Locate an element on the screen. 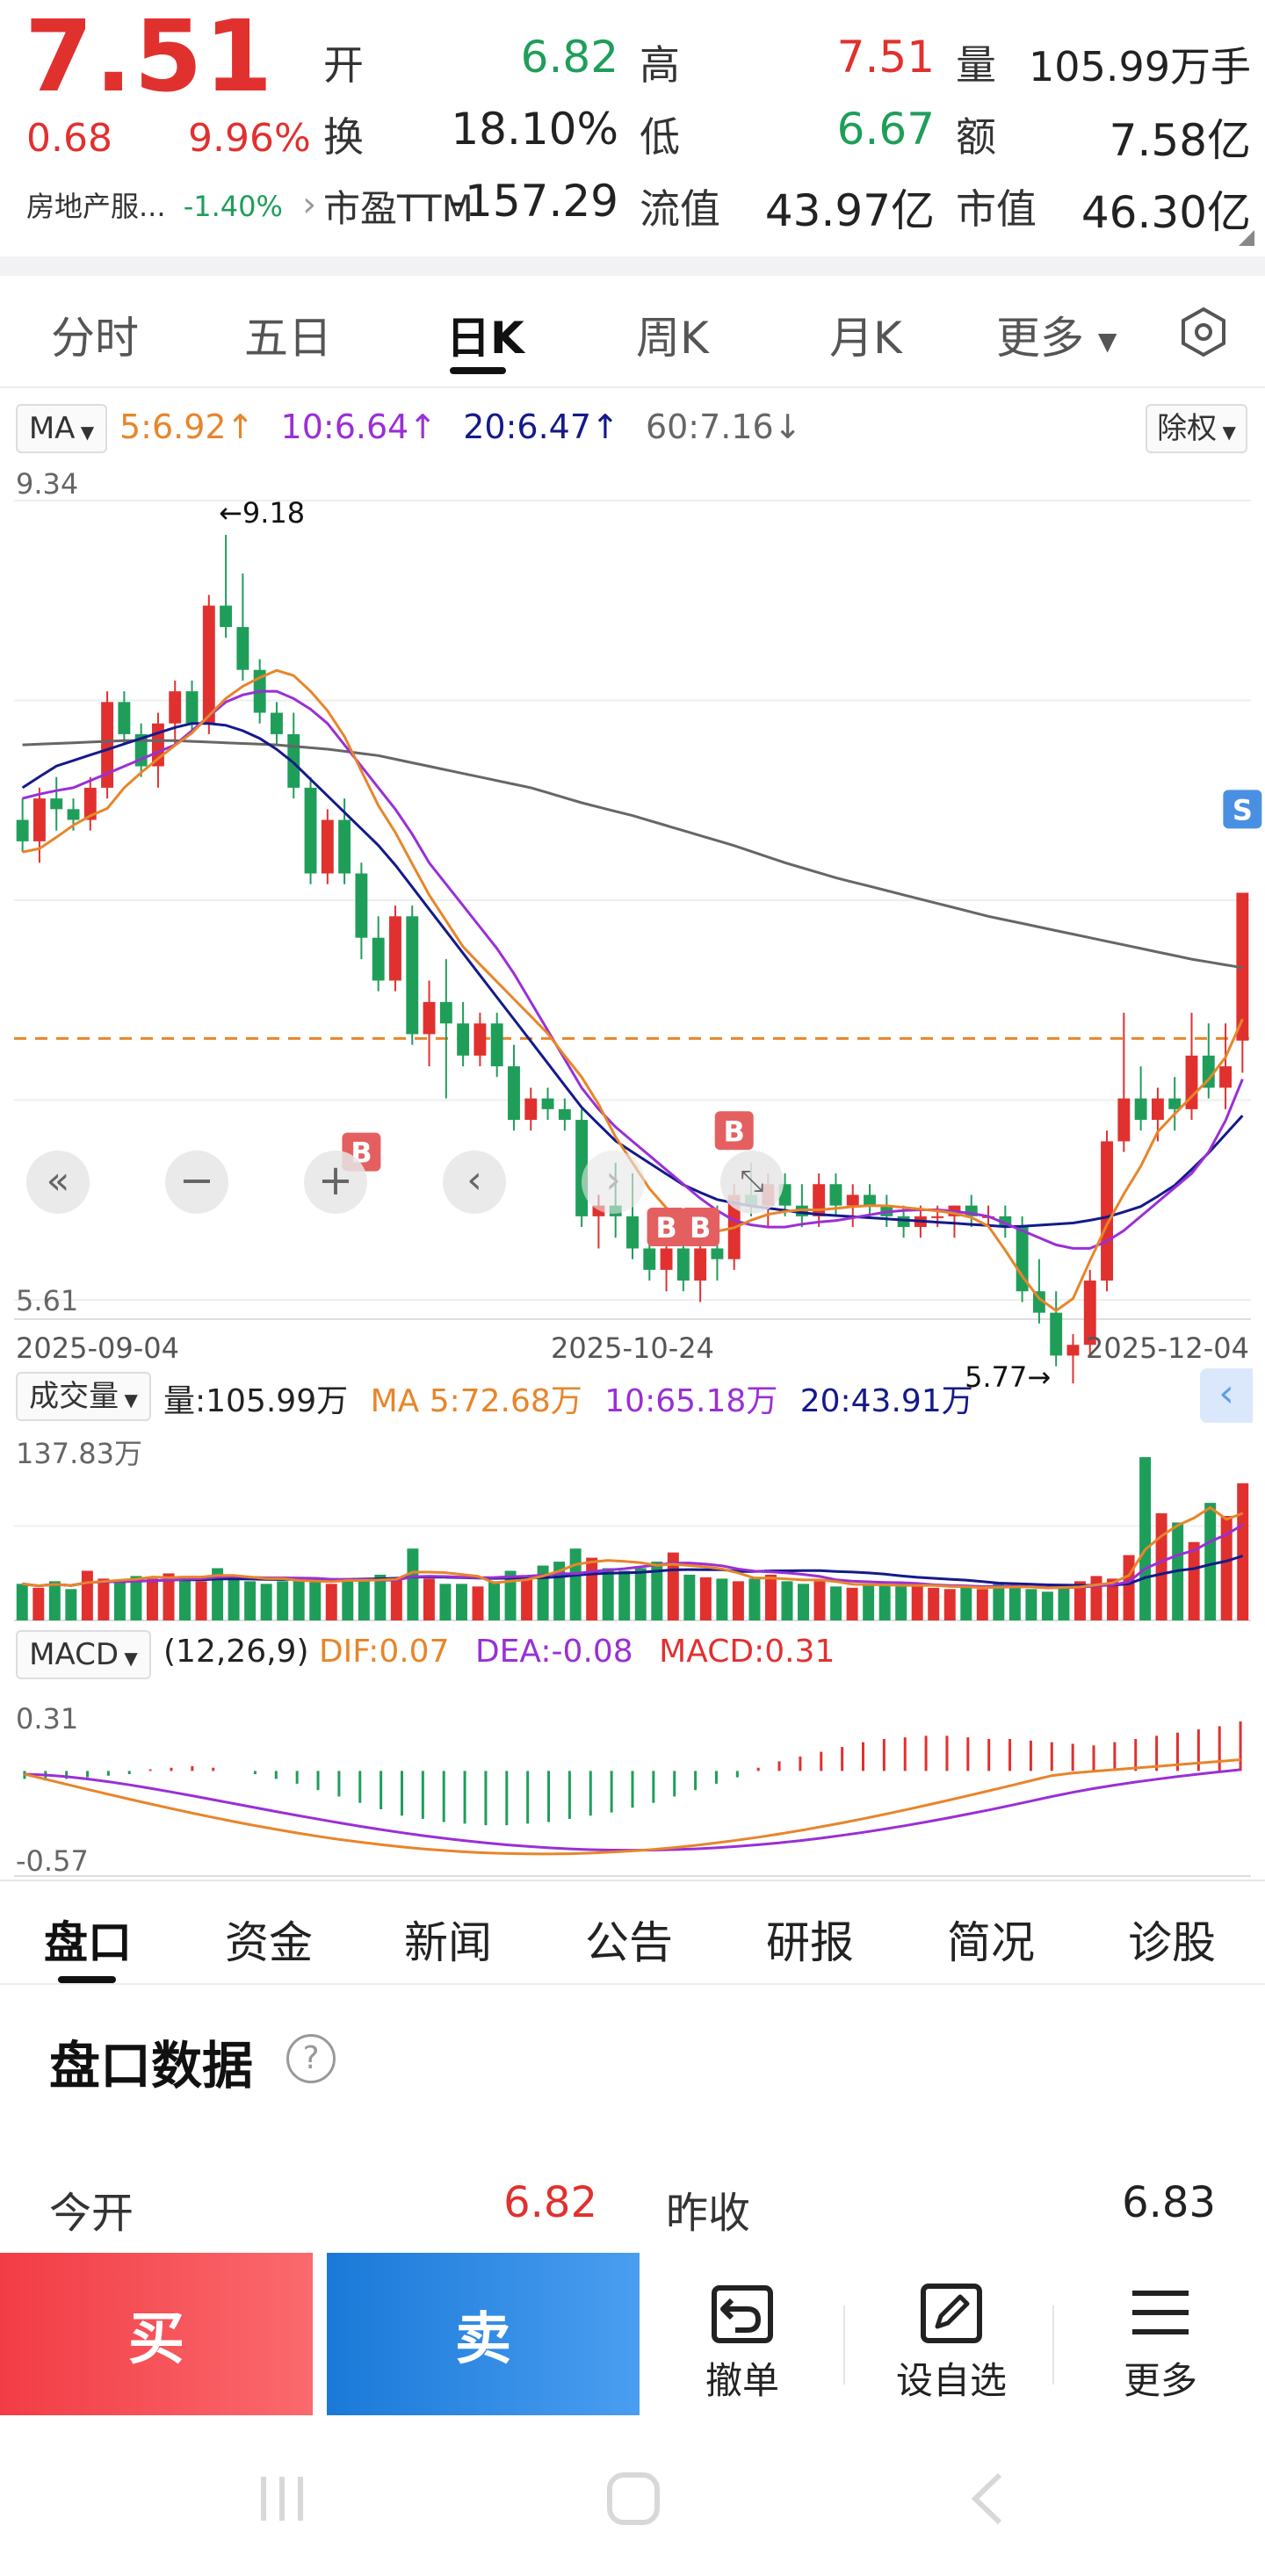 The image size is (1265, 2576). arrow-down-icon: ↓ is located at coordinates (787, 427).